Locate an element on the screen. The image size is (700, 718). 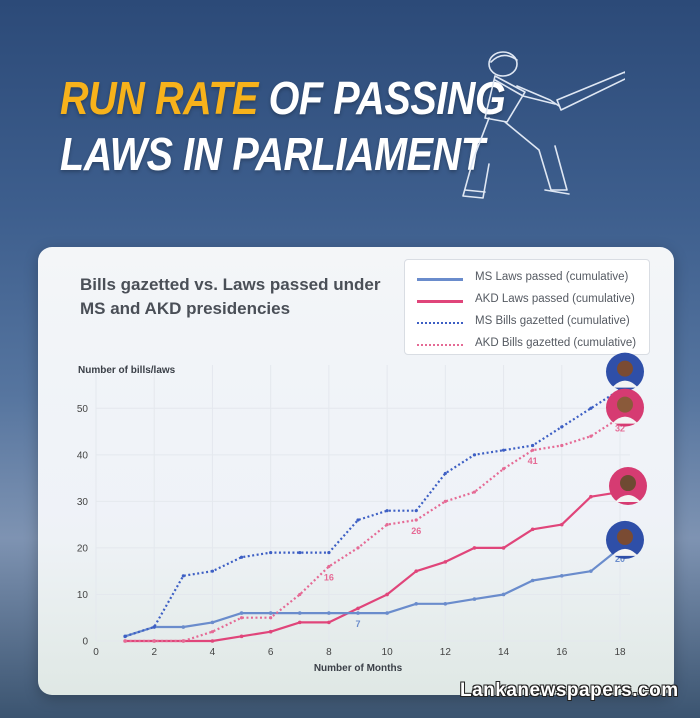
x-tick-label: 14 is located at coordinates (504, 652).